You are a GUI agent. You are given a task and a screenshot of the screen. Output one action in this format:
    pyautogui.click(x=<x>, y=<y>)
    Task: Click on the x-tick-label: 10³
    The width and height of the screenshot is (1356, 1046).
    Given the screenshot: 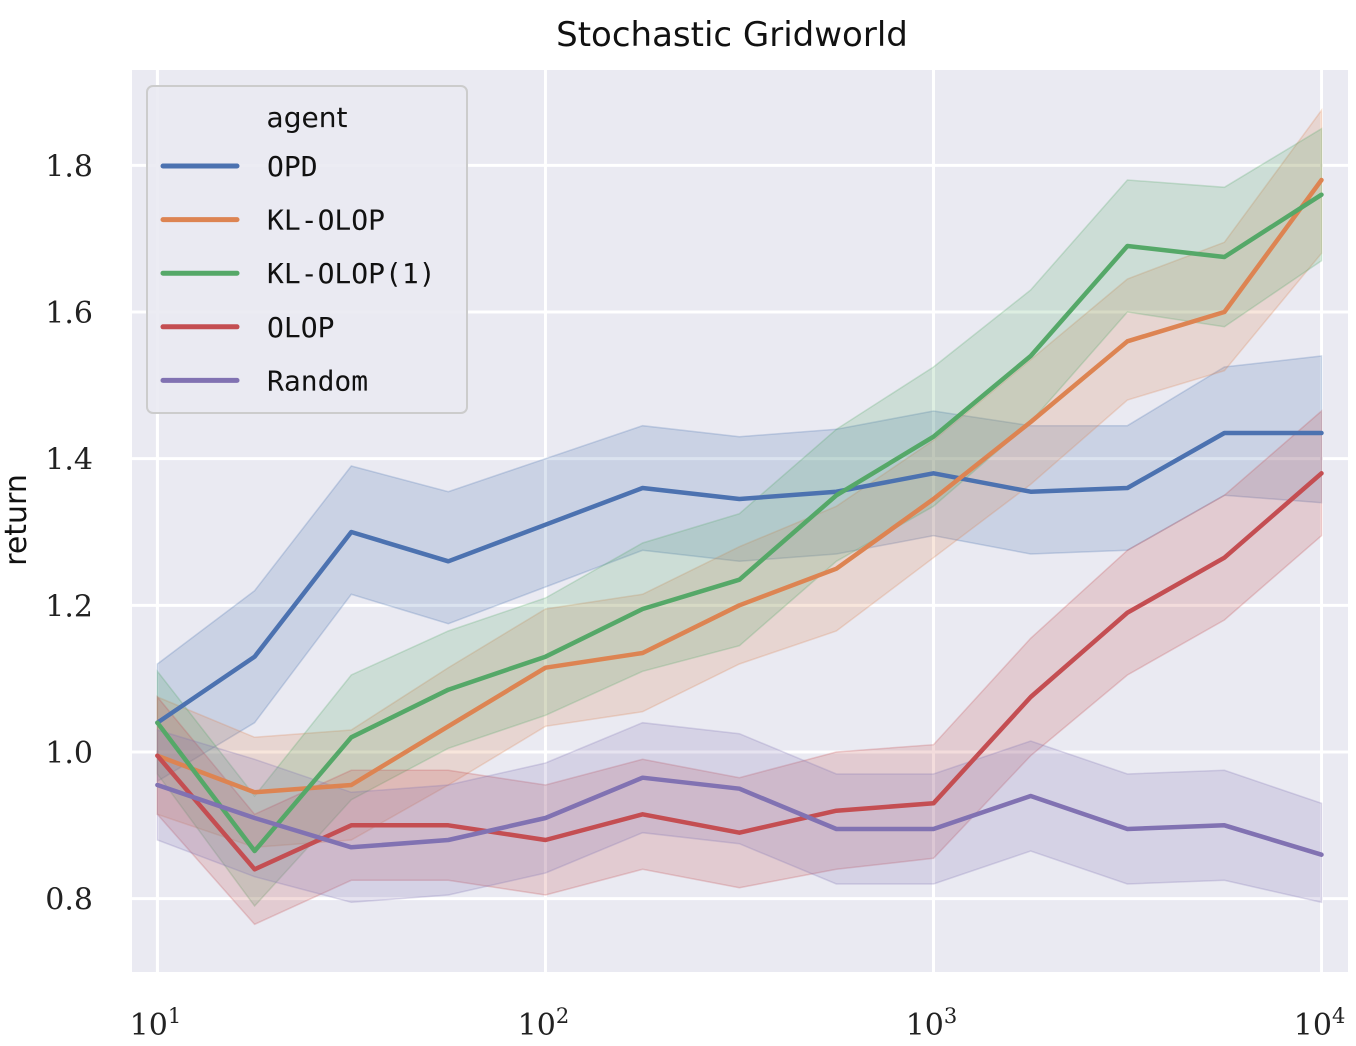 What is the action you would take?
    pyautogui.click(x=932, y=1023)
    